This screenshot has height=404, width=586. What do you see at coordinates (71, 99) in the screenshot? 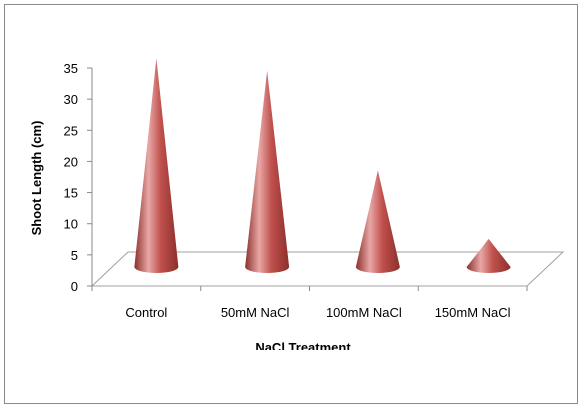
I see `y-tick-label: 30` at bounding box center [71, 99].